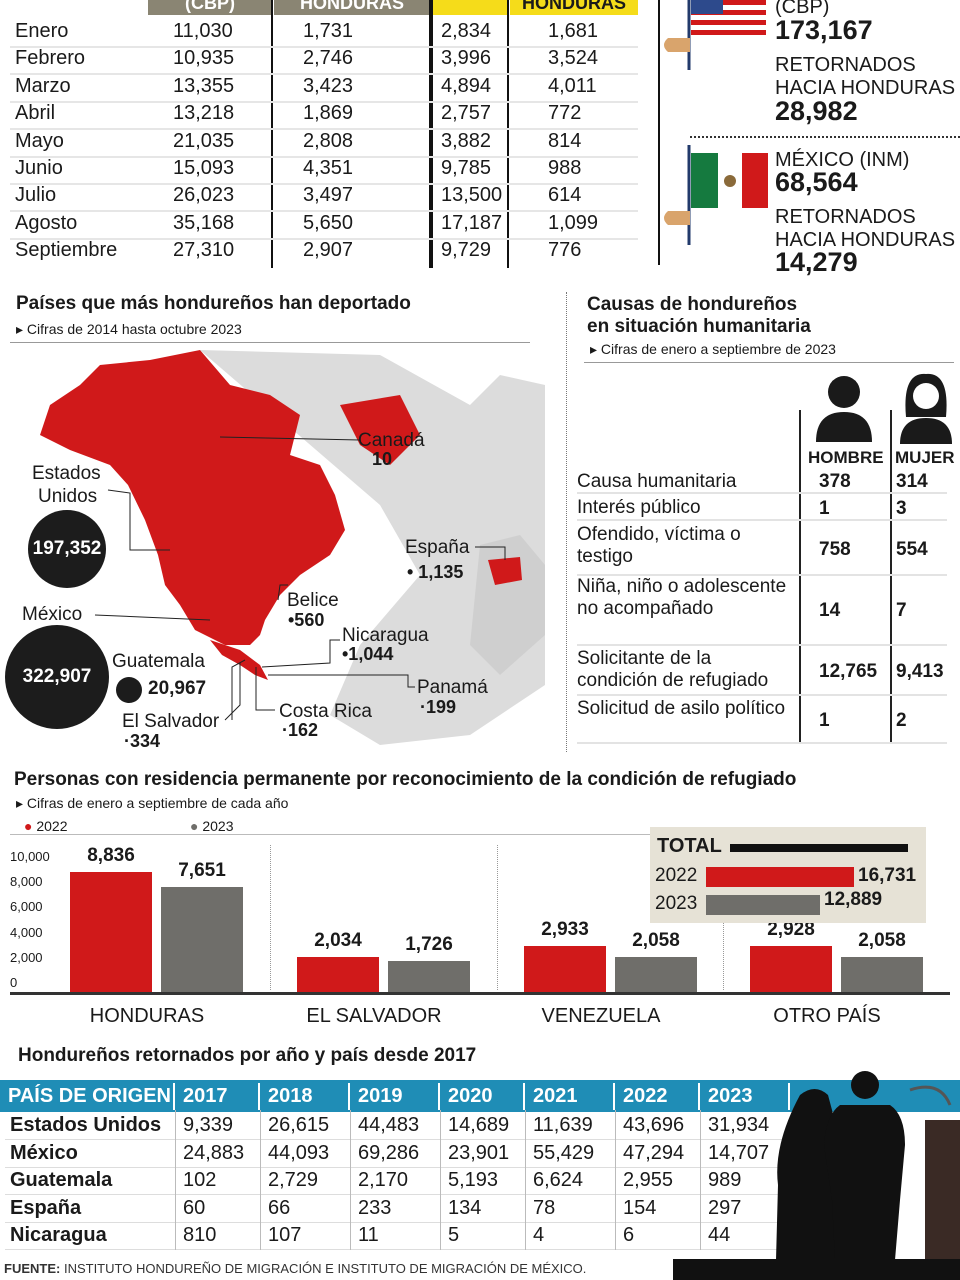 This screenshot has height=1280, width=960. I want to click on table-cell: 47,294, so click(654, 1152).